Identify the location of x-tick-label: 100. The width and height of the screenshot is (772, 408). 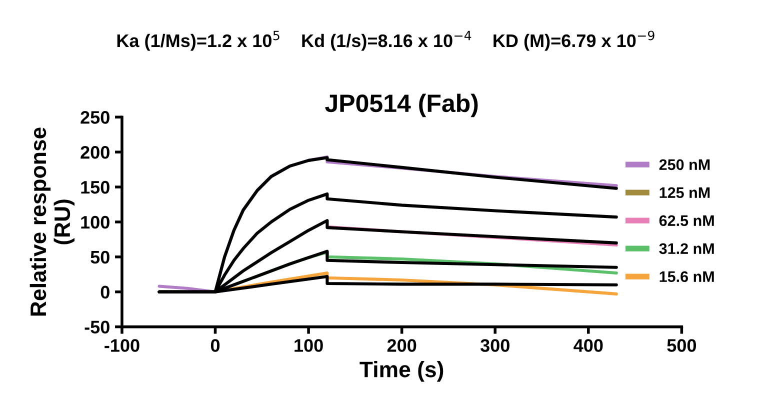
(308, 345).